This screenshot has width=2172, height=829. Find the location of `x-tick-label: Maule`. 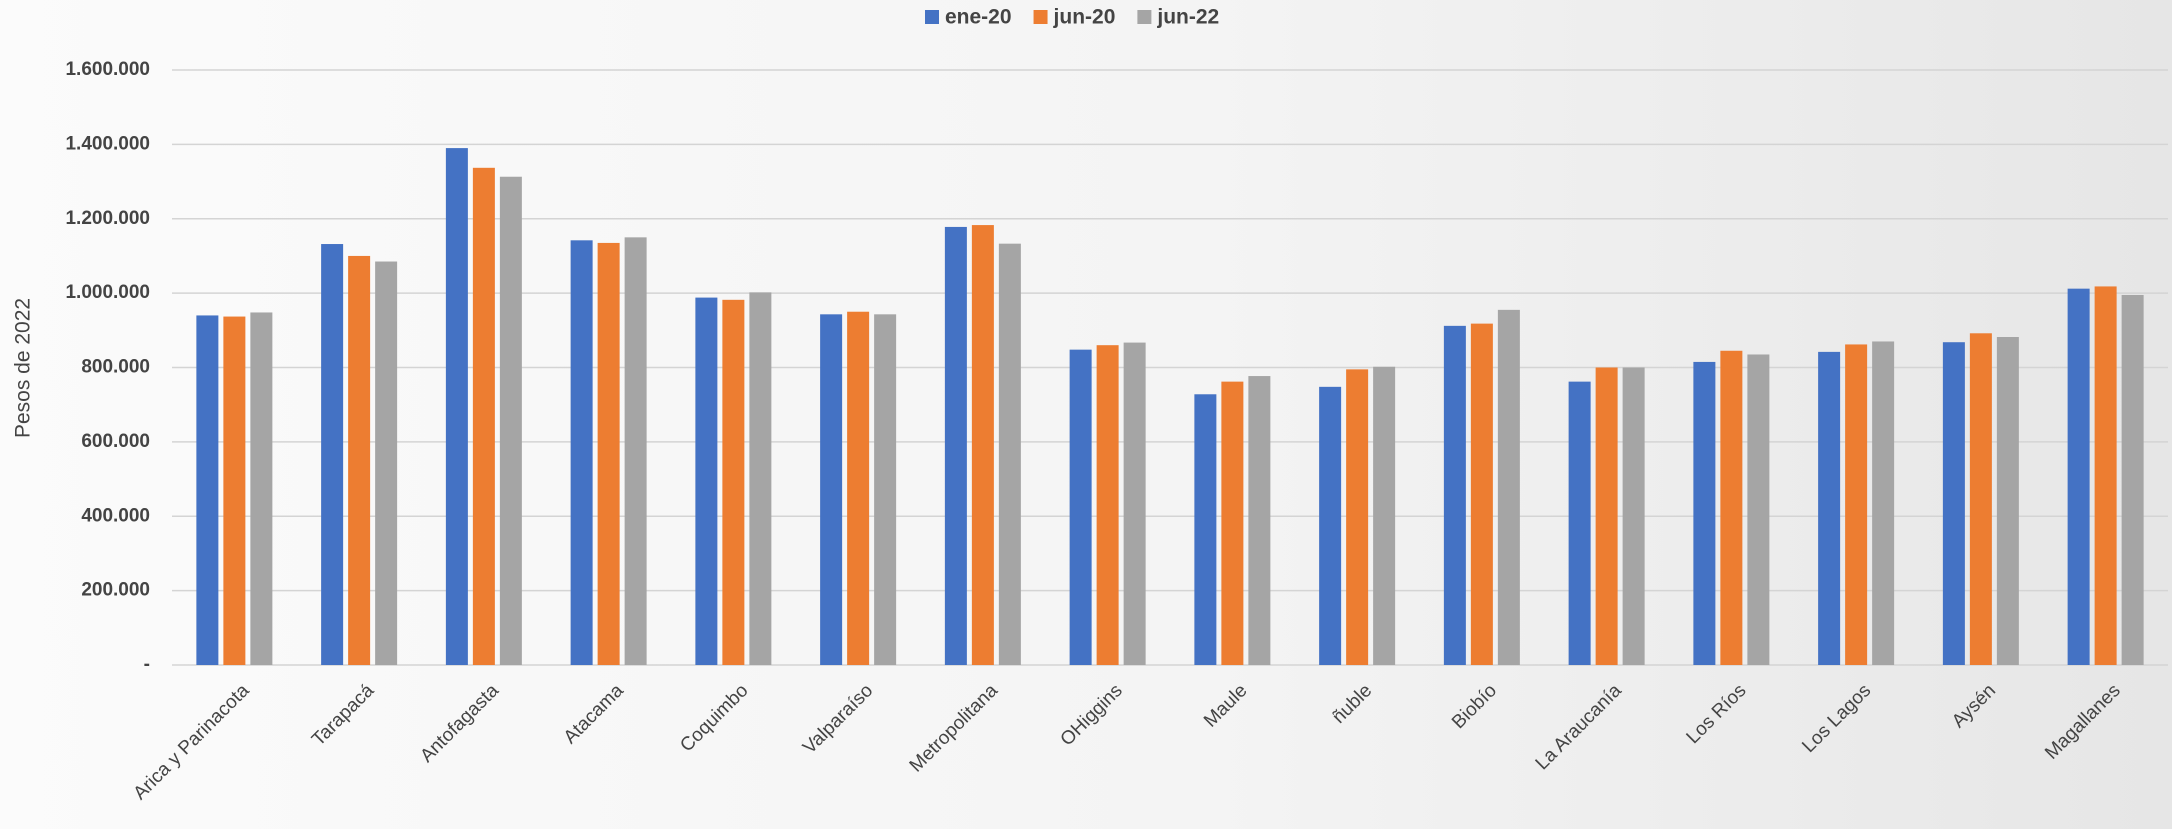

x-tick-label: Maule is located at coordinates (1225, 705).